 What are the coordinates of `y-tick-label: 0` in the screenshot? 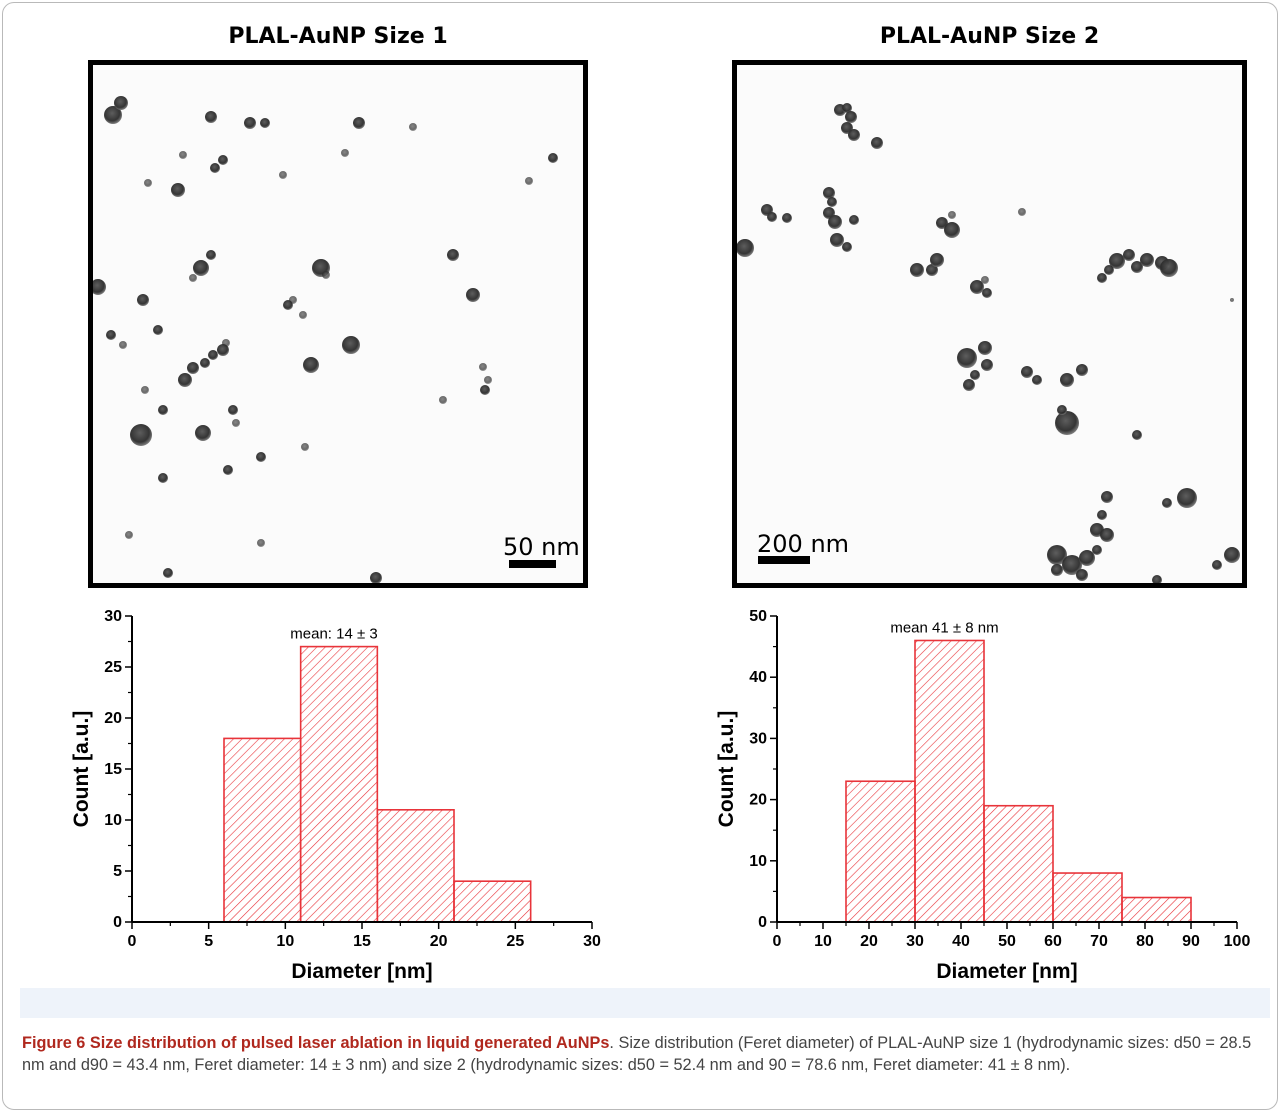 It's located at (117, 922).